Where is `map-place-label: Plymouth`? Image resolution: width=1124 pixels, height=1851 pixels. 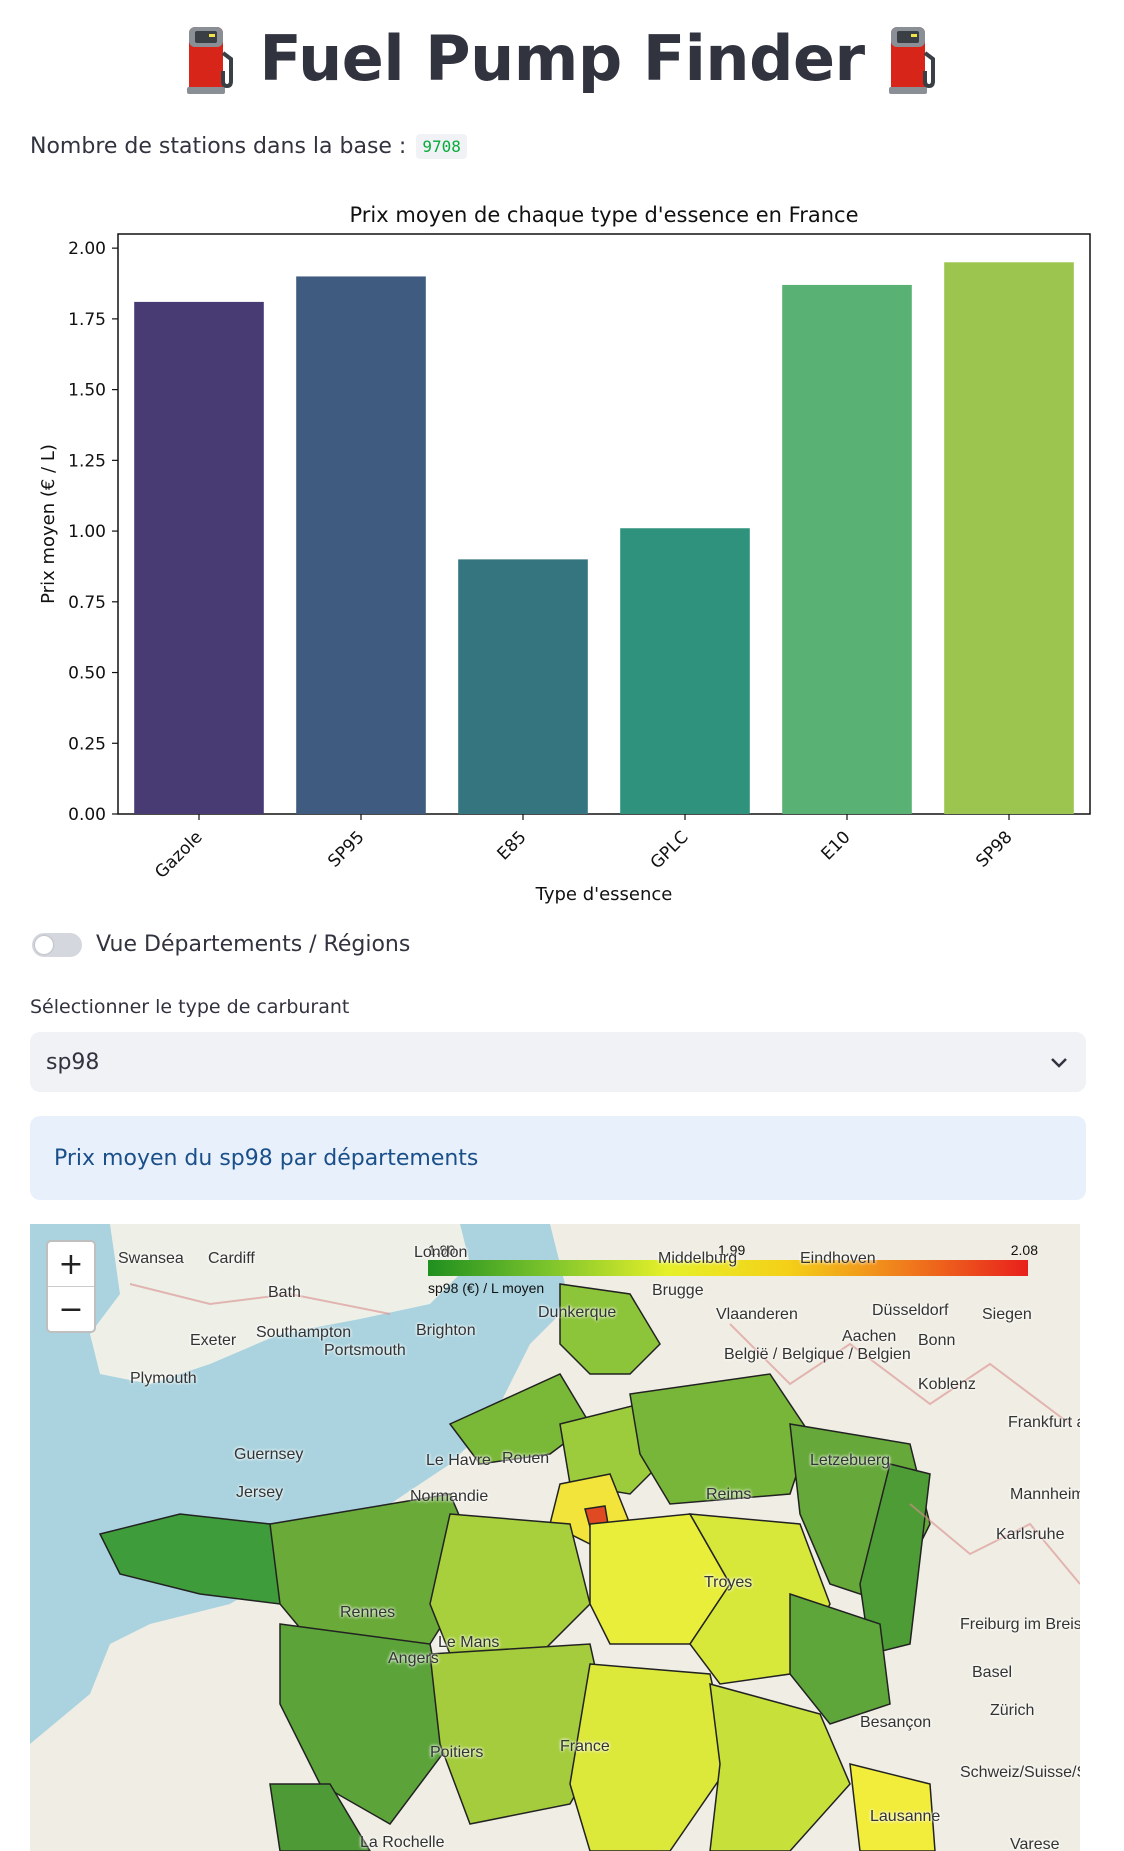
map-place-label: Plymouth is located at coordinates (163, 1378).